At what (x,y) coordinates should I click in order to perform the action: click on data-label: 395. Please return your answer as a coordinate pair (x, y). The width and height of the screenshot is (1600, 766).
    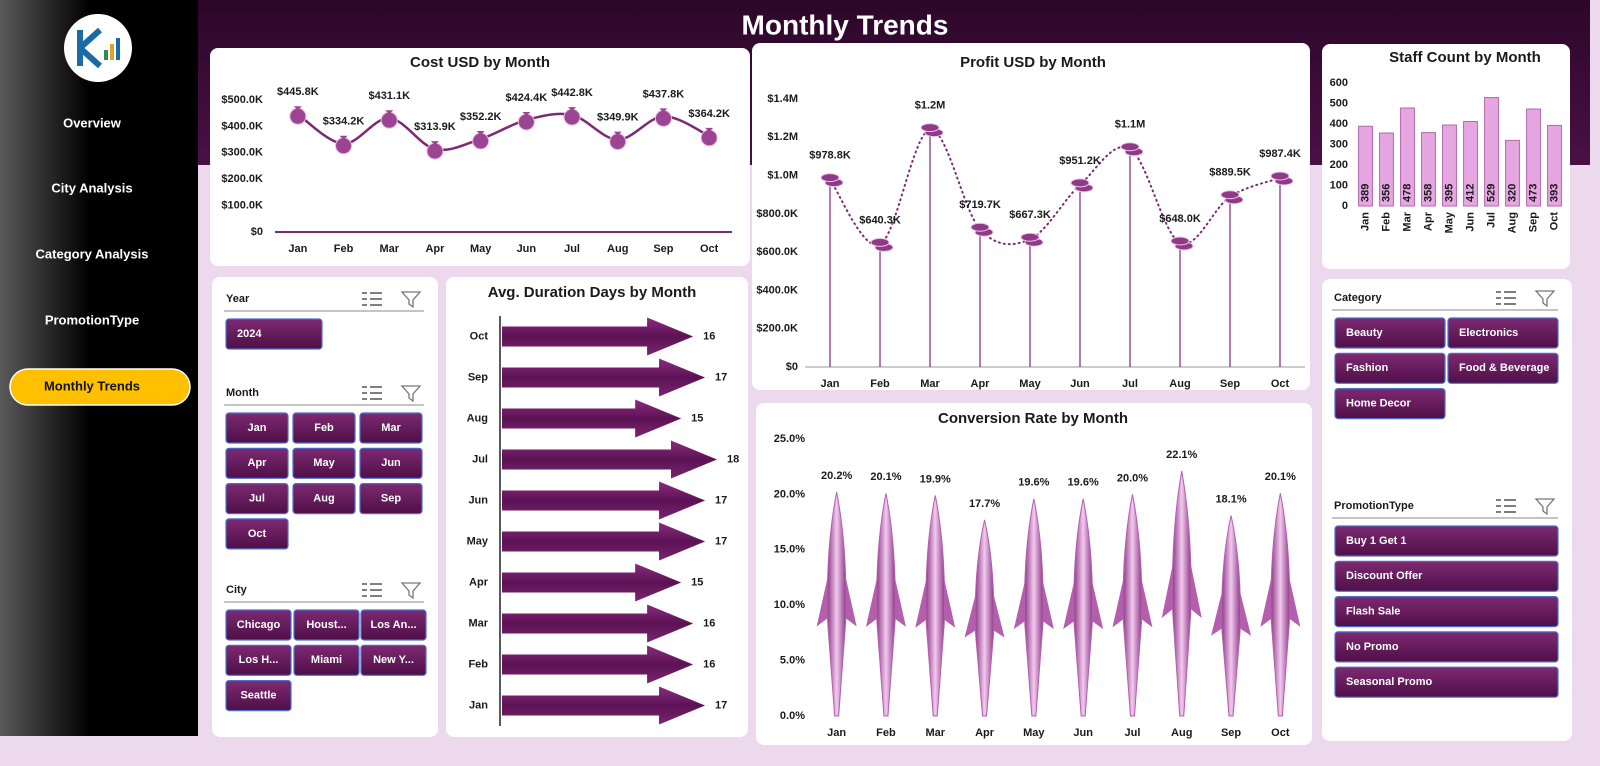
    Looking at the image, I should click on (1449, 193).